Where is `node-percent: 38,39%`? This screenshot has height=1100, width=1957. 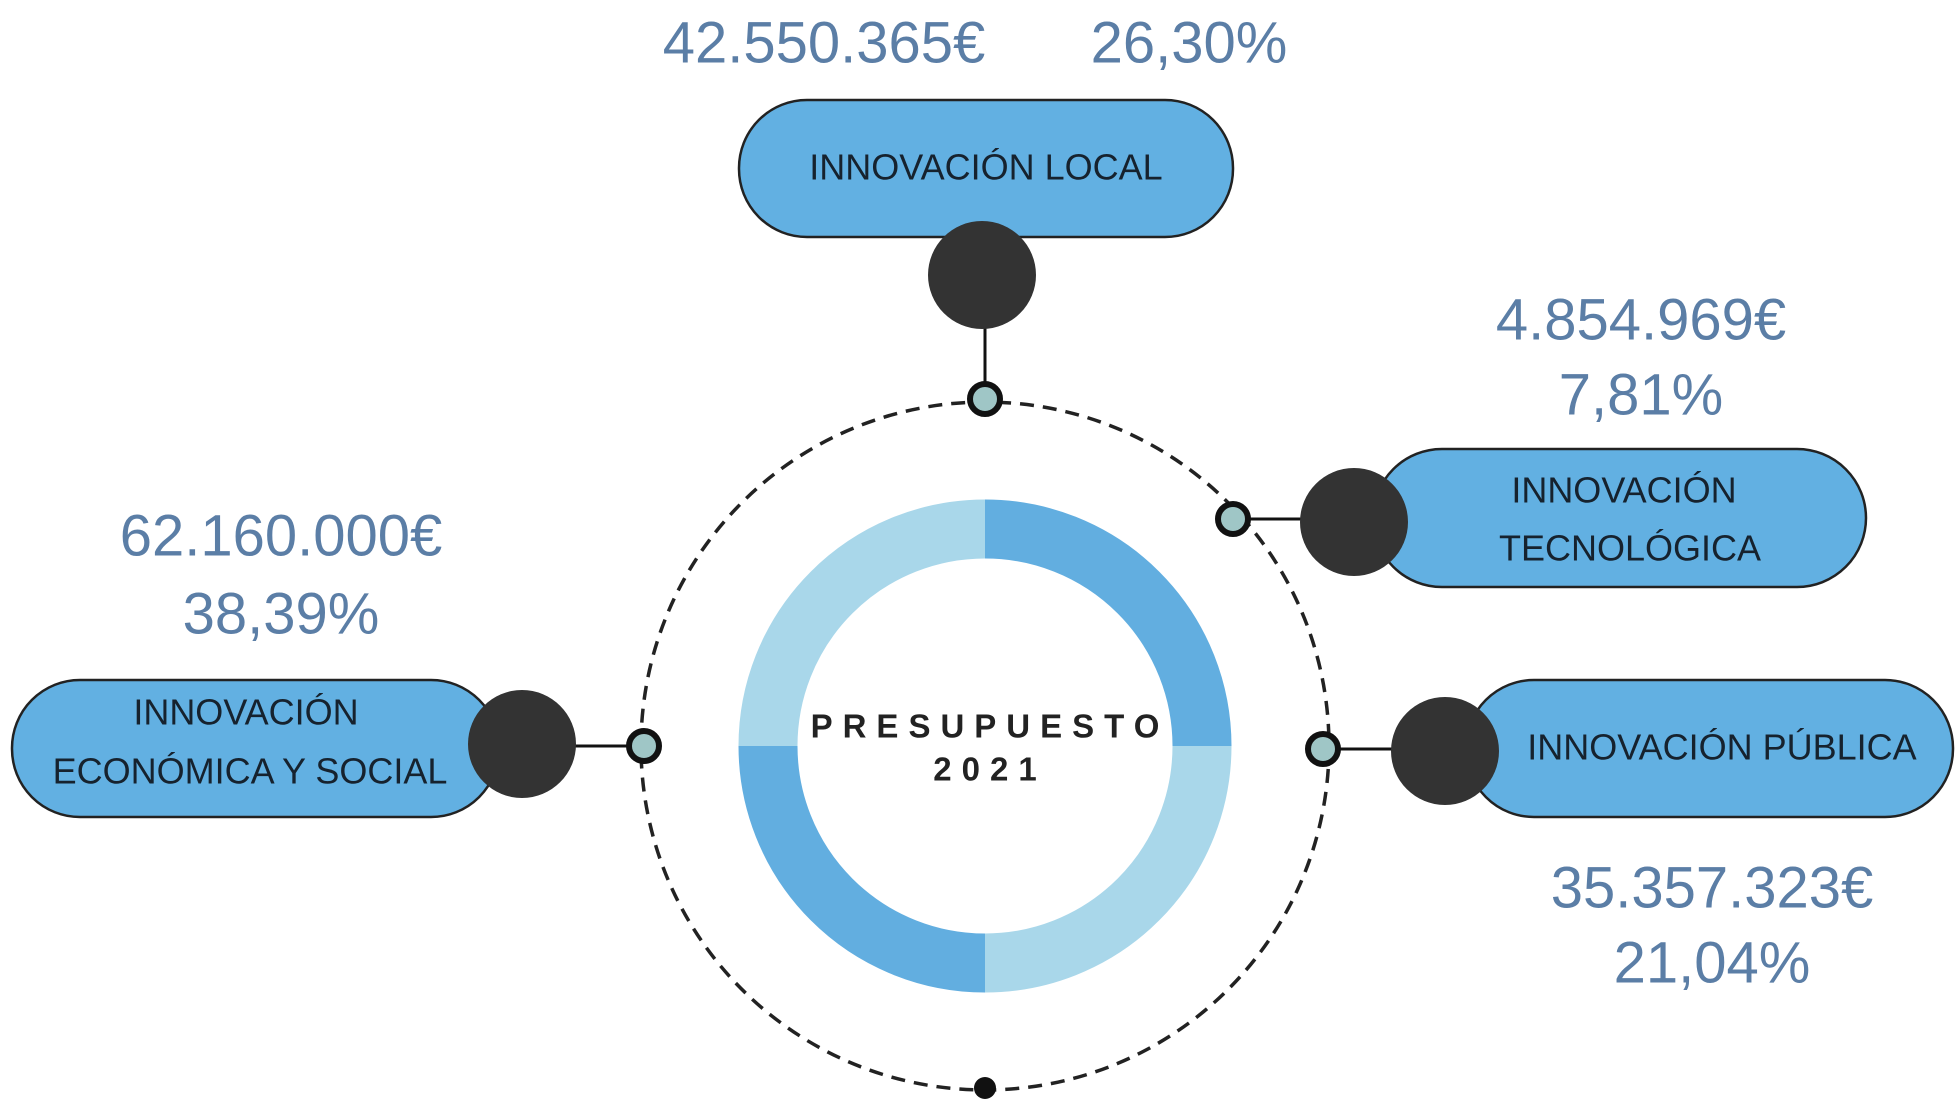
node-percent: 38,39% is located at coordinates (281, 613).